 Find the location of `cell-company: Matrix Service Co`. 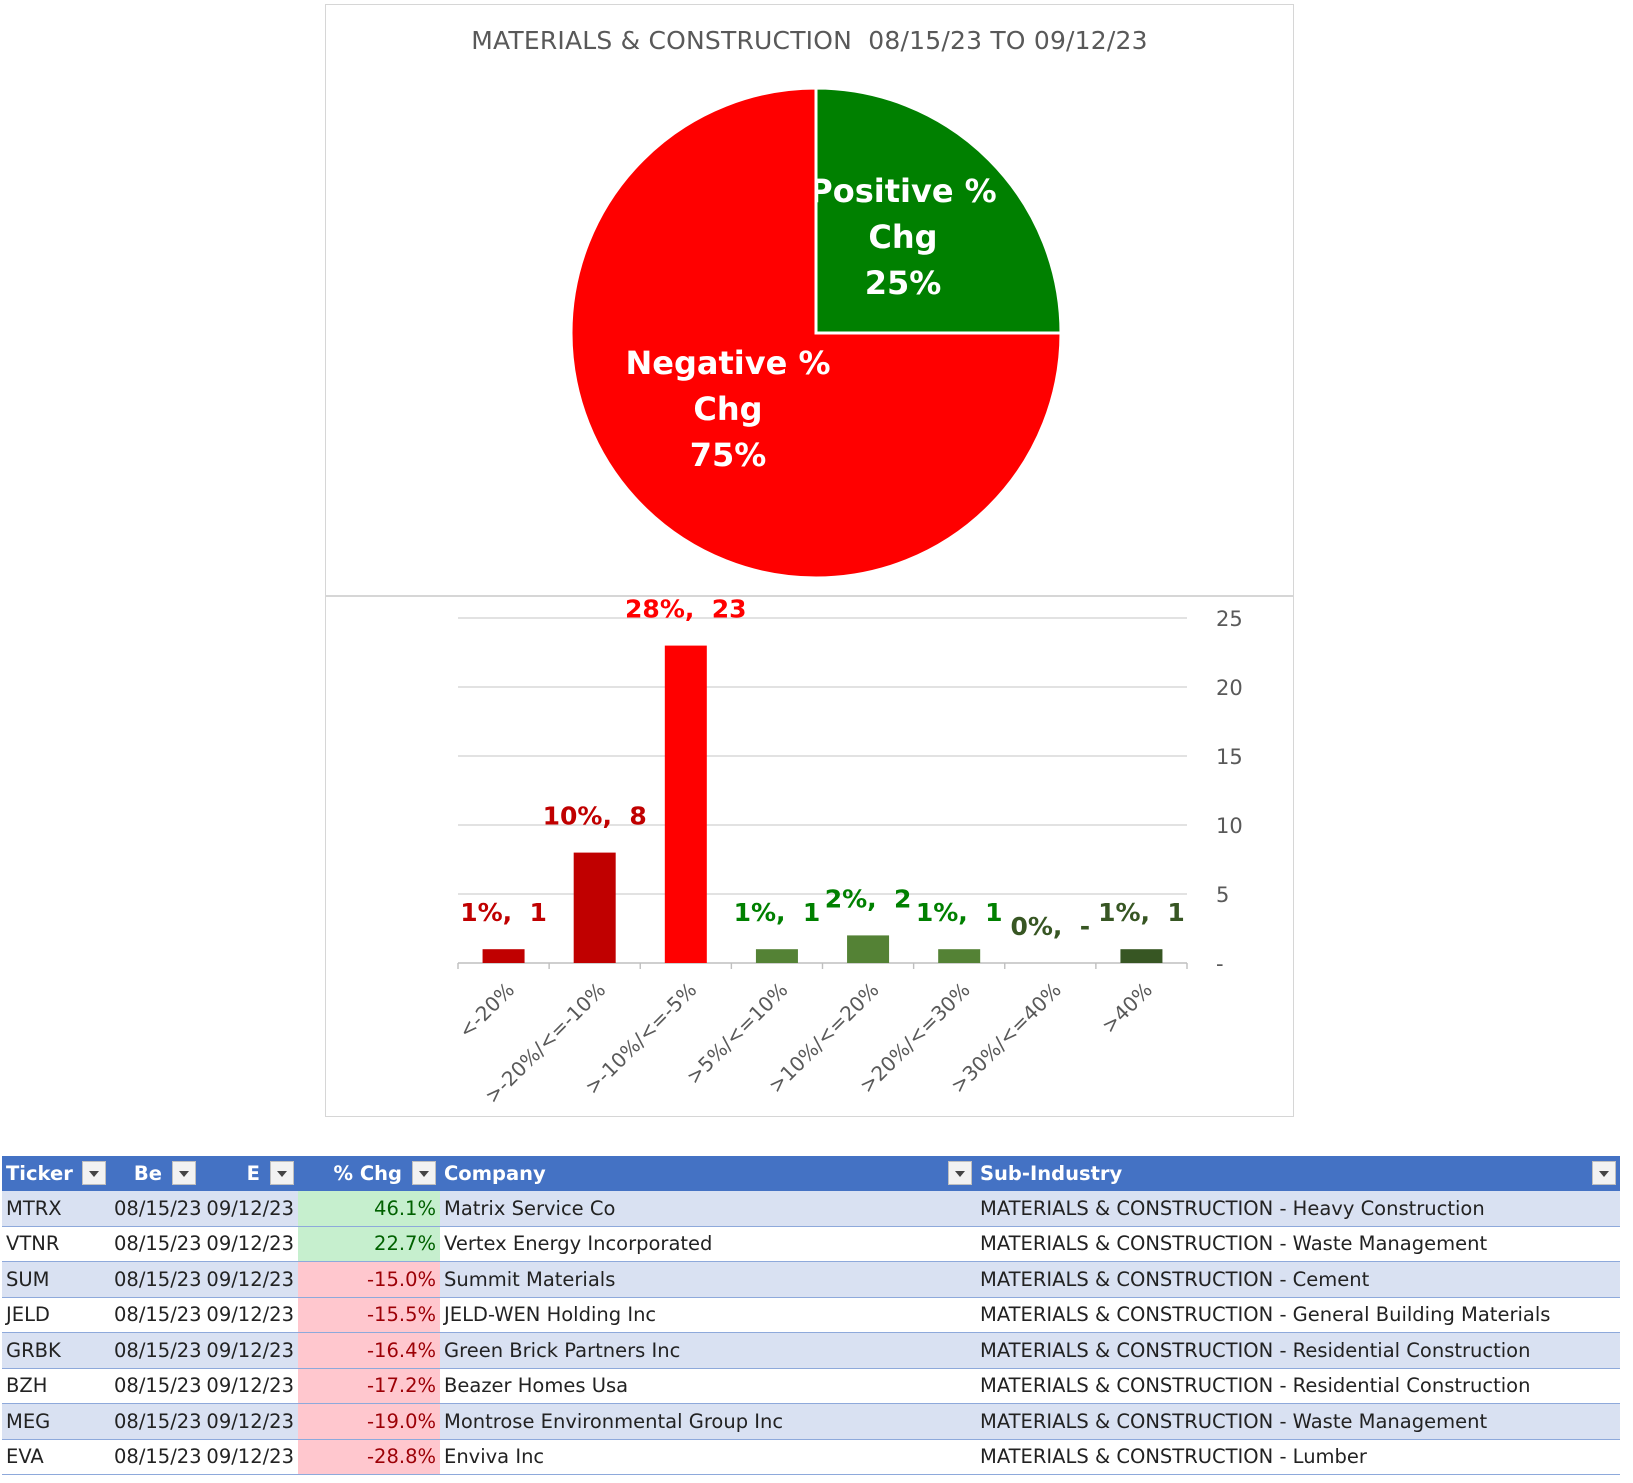

cell-company: Matrix Service Co is located at coordinates (708, 1209).